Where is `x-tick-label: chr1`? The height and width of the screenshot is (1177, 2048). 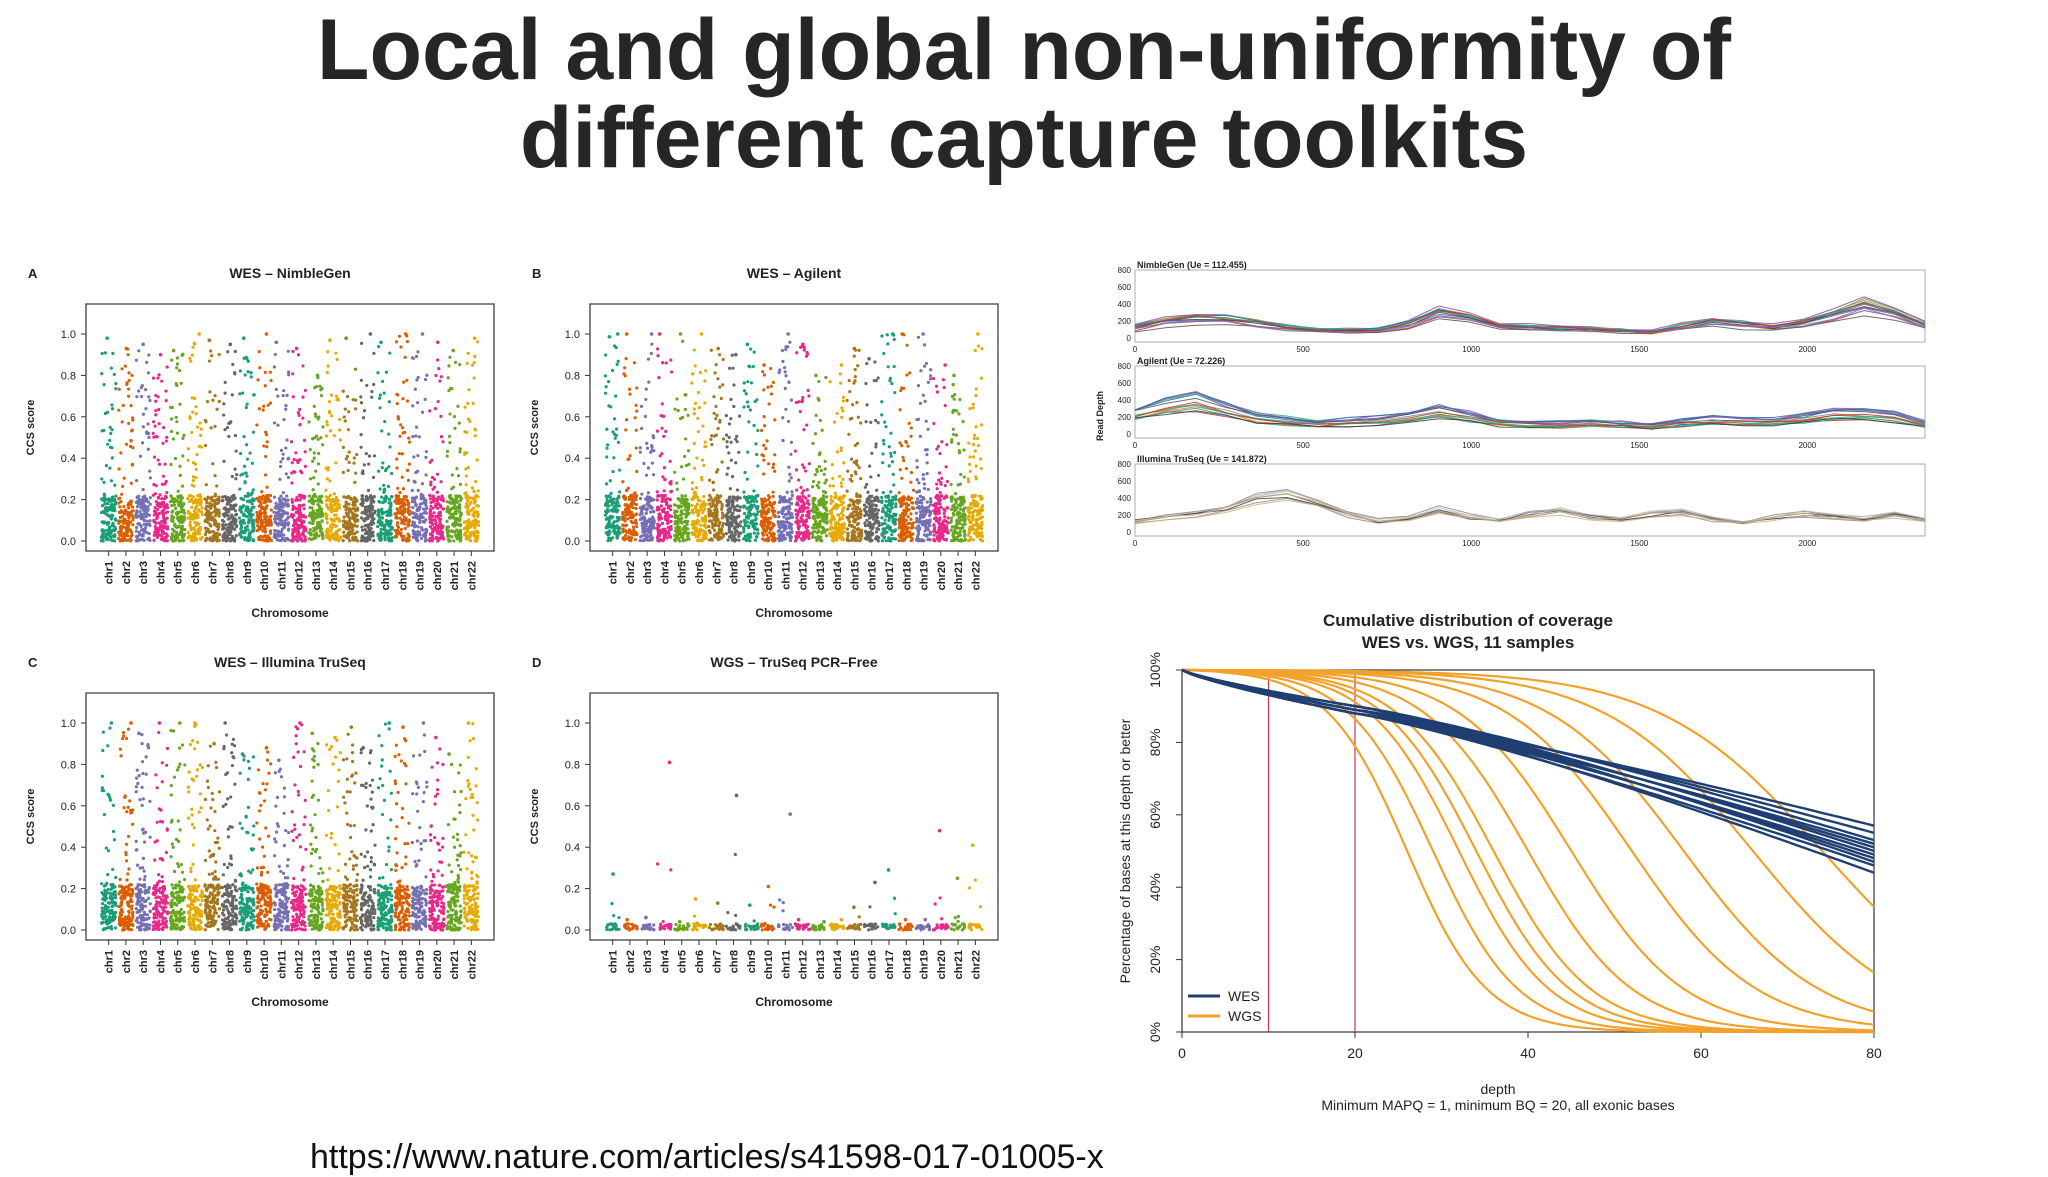 x-tick-label: chr1 is located at coordinates (614, 572).